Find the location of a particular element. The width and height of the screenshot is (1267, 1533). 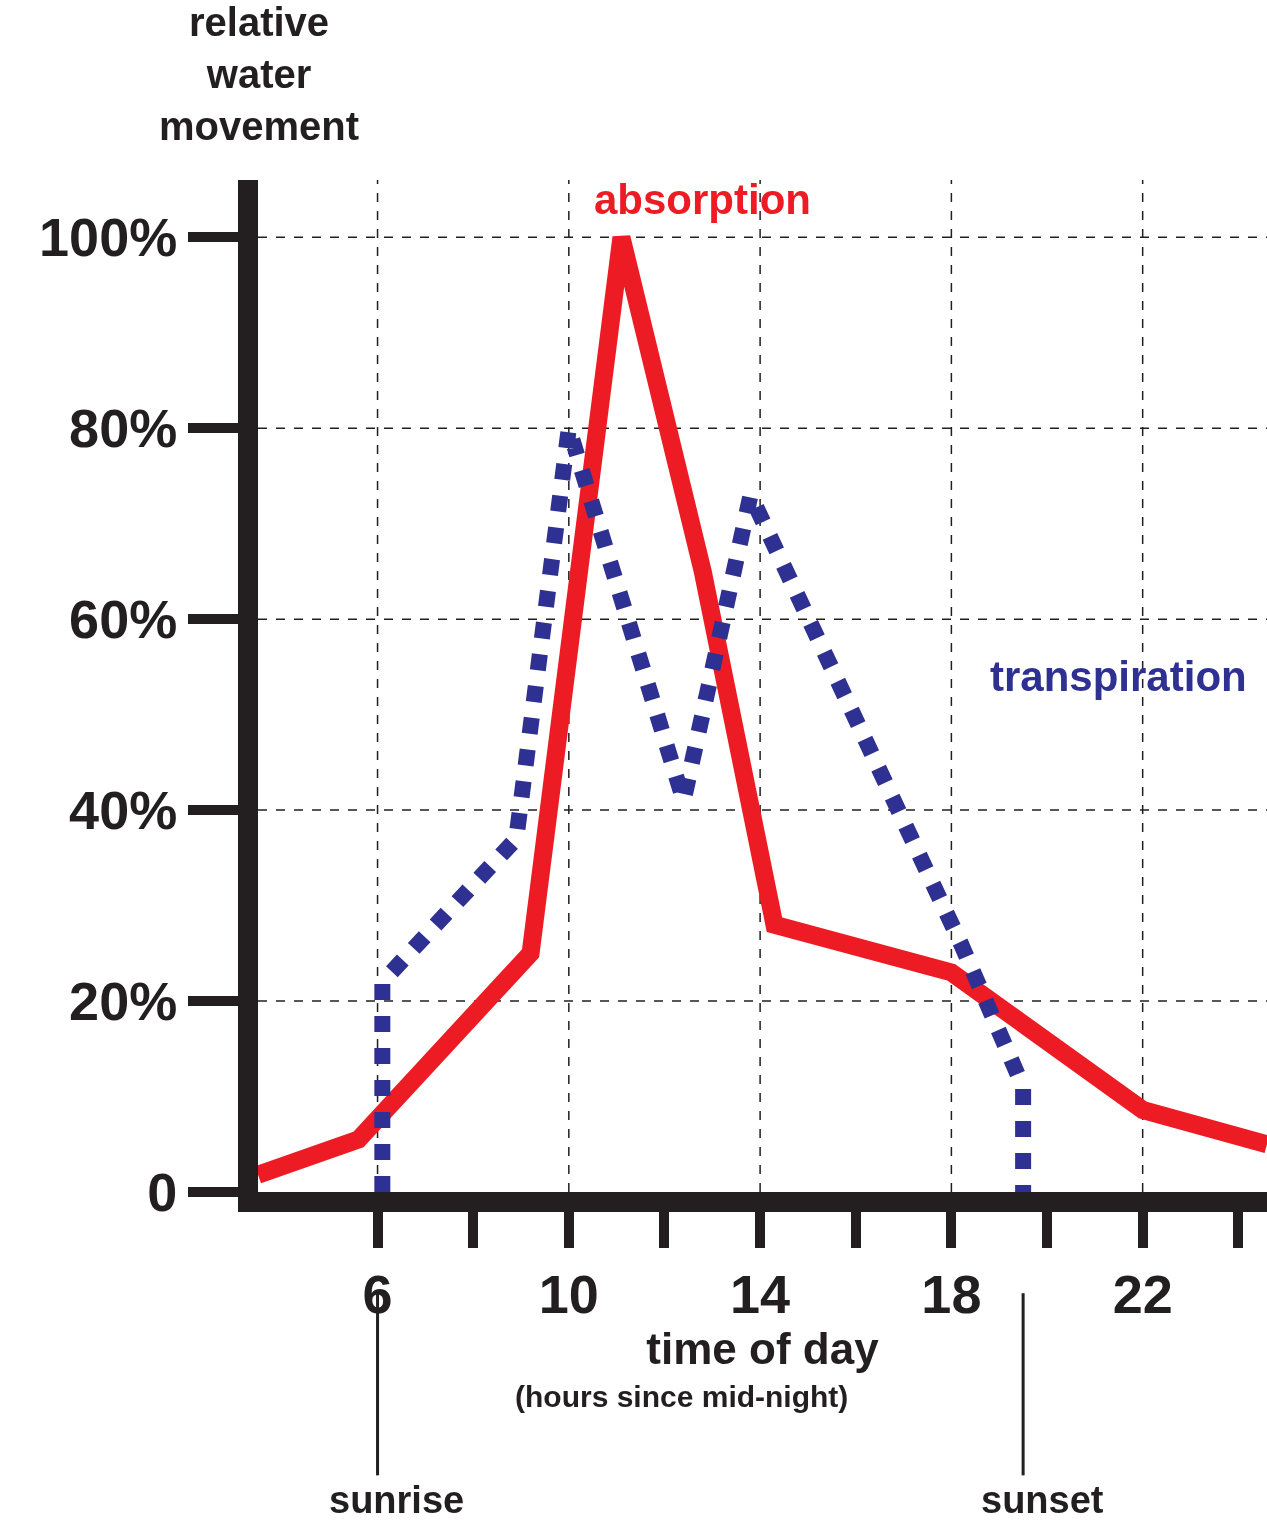

y-tick-label: 40% is located at coordinates (123, 810).